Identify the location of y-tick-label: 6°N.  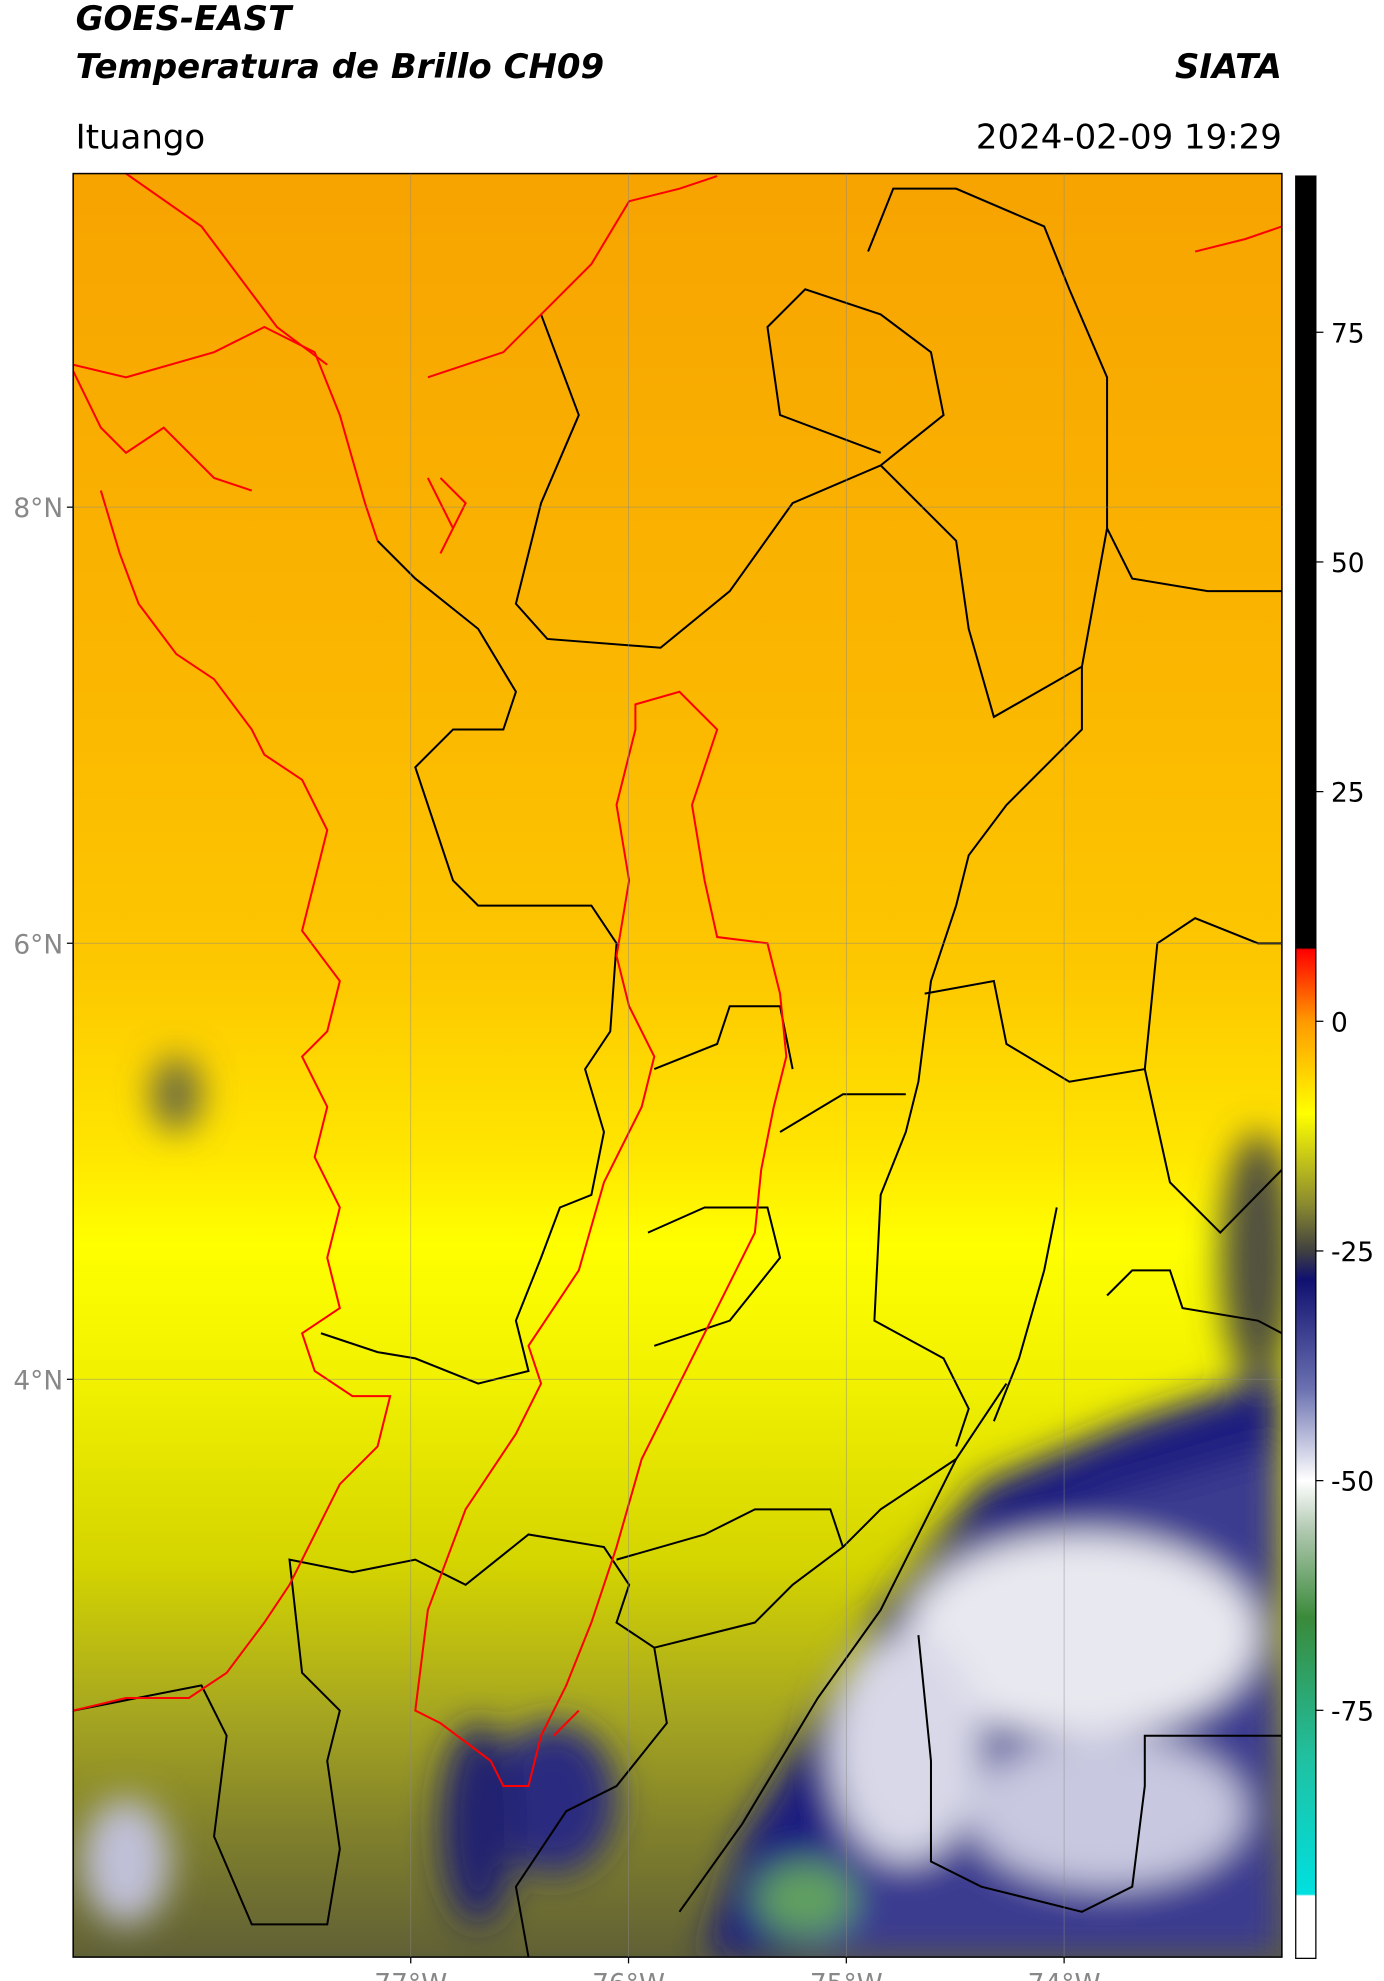
(38, 944).